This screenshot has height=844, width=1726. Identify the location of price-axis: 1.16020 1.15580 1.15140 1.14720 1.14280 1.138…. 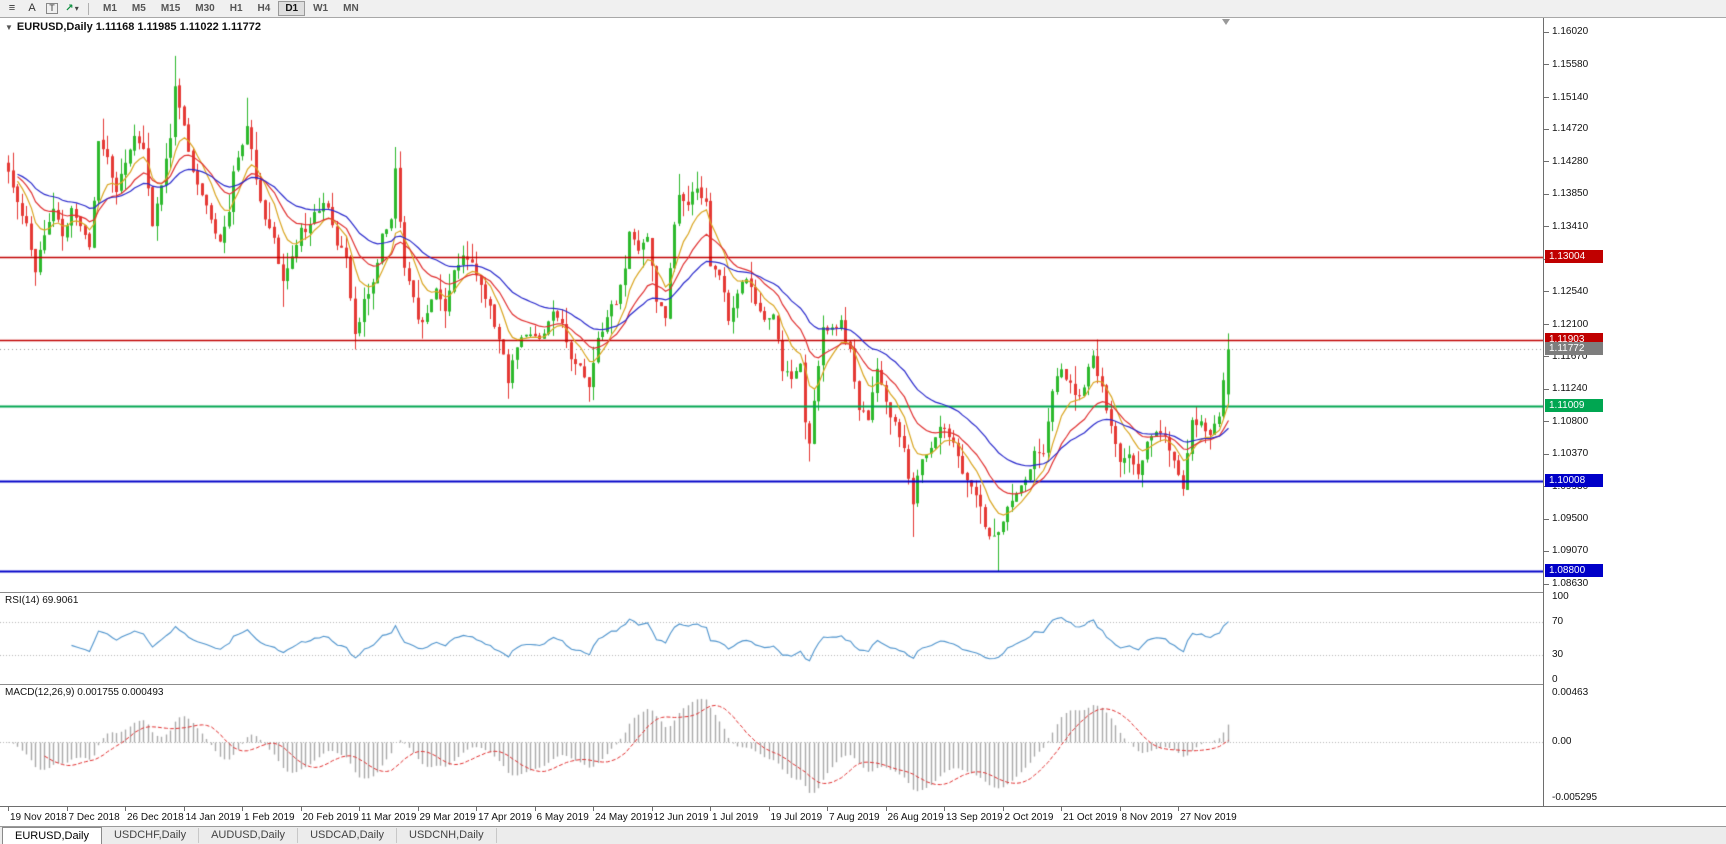
(1634, 412).